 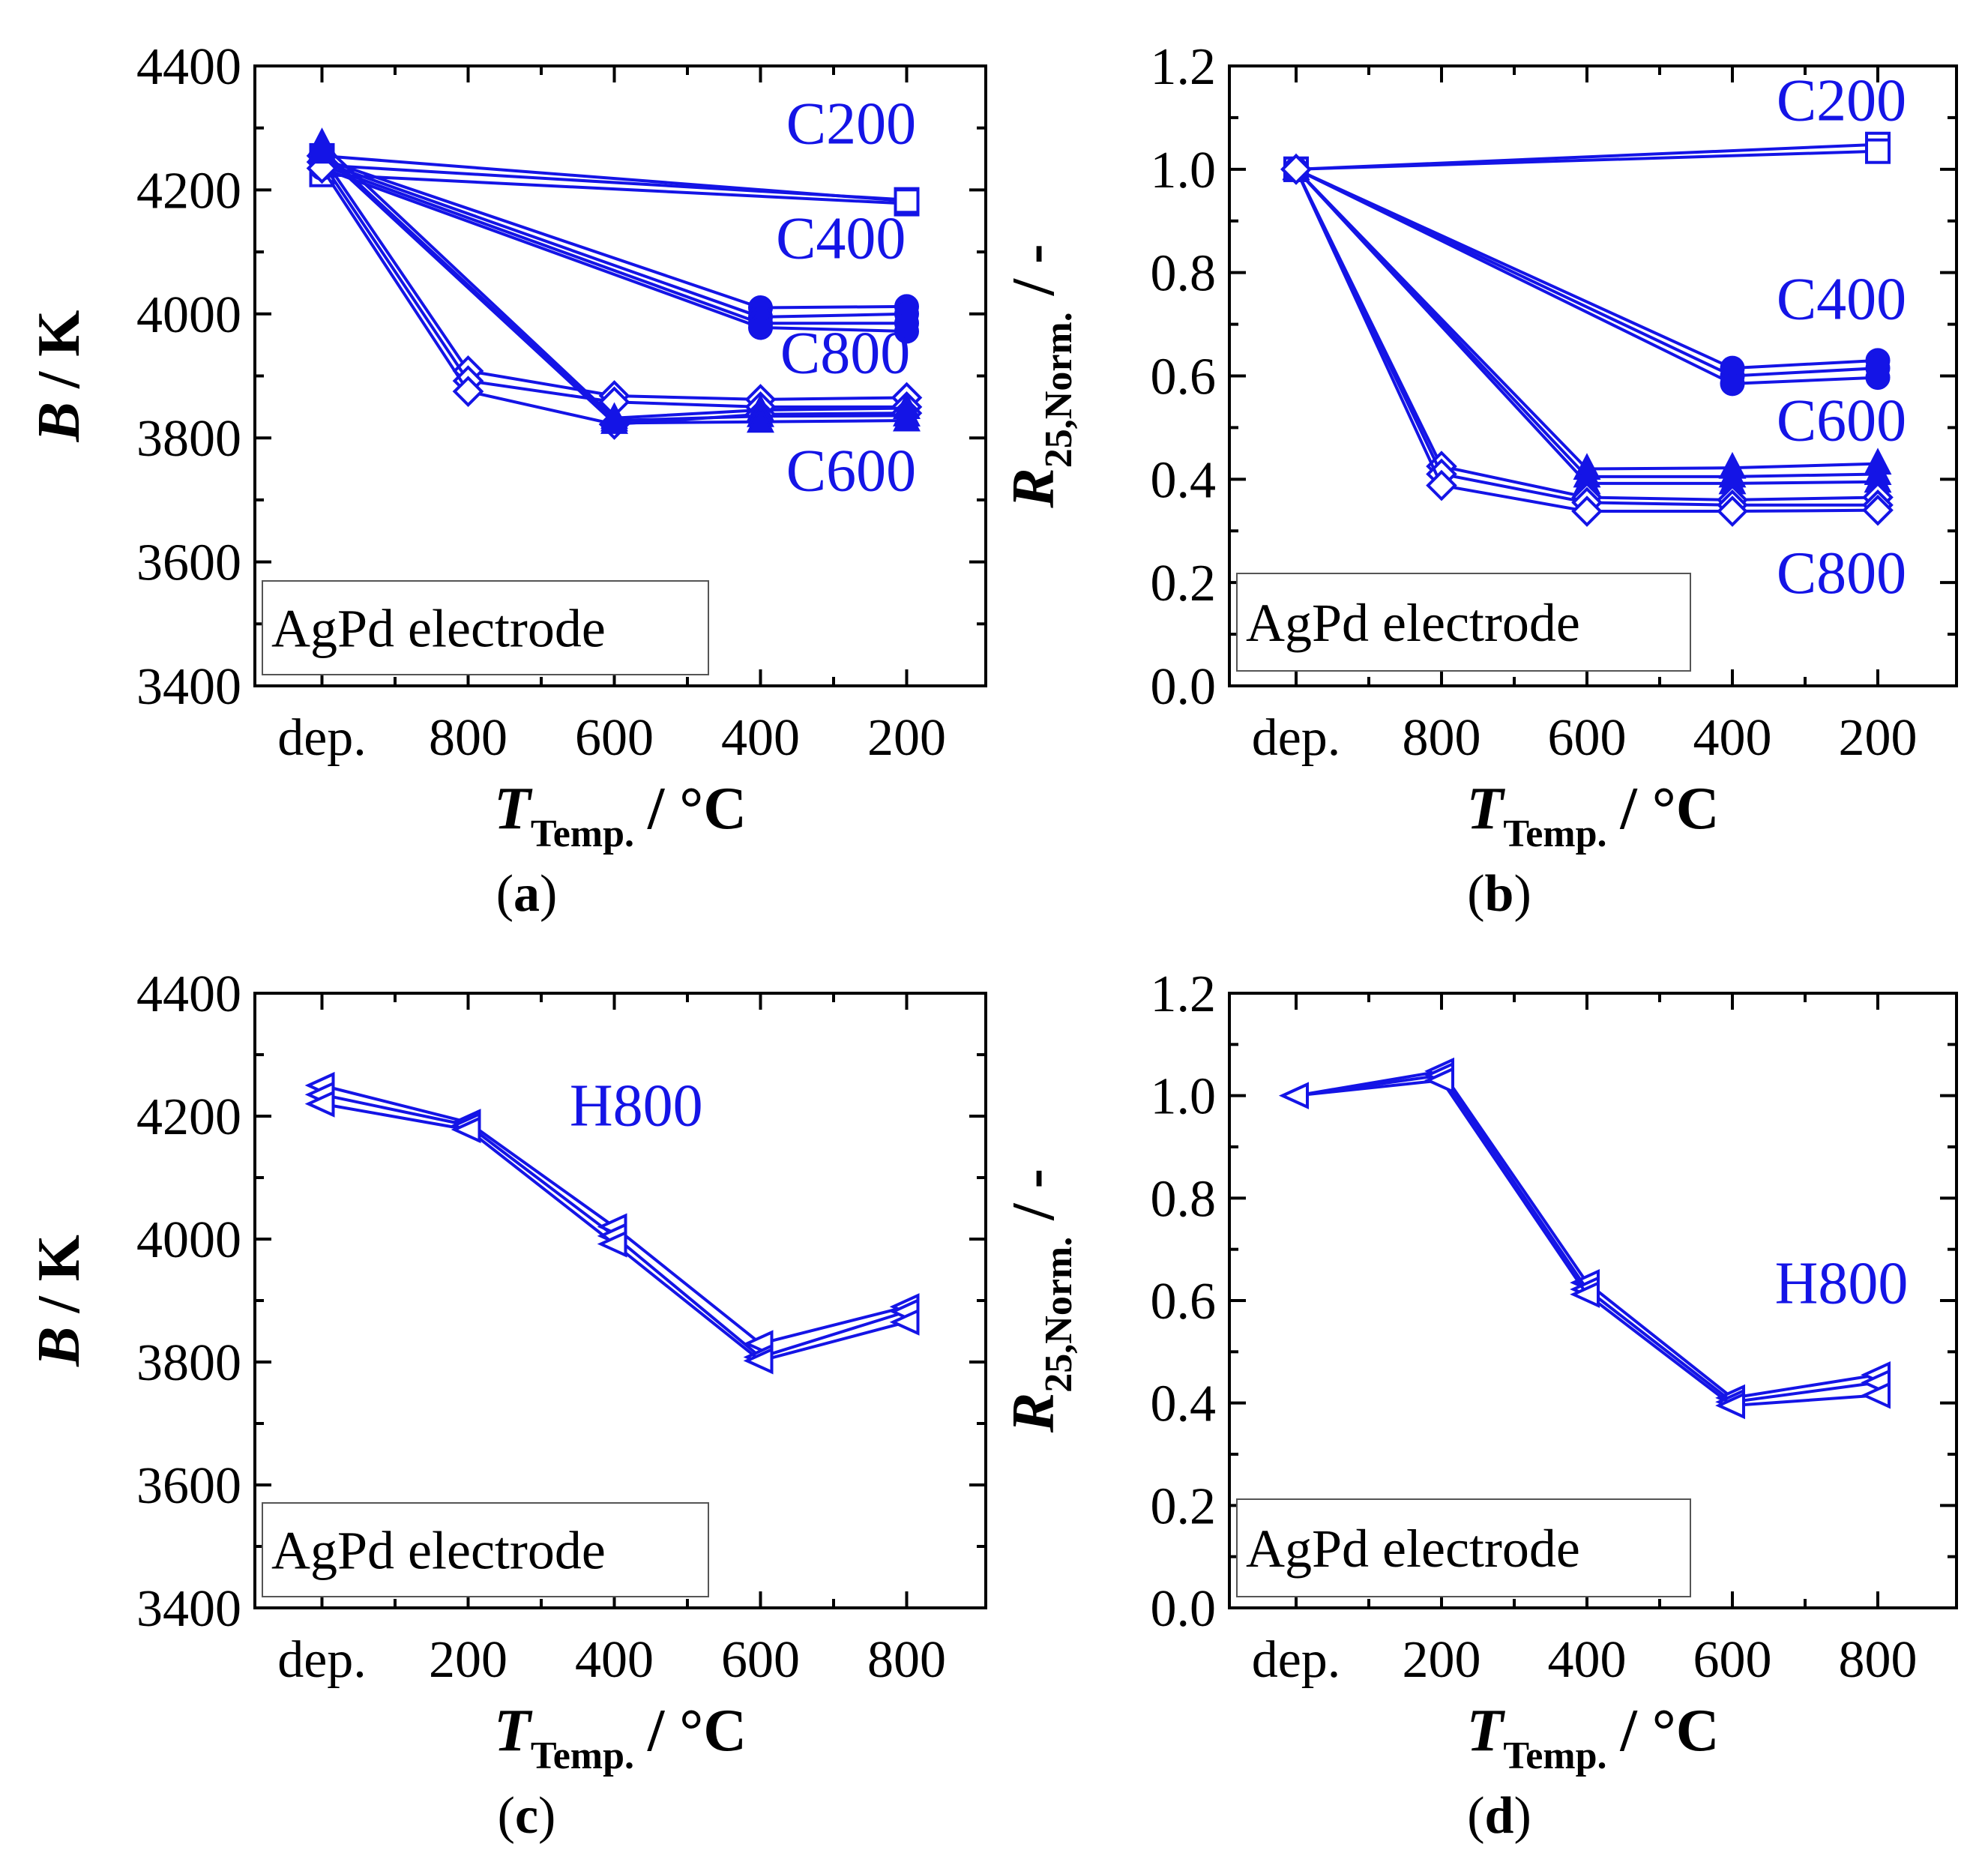 What do you see at coordinates (1184, 1609) in the screenshot?
I see `y-tick-label: 0.0` at bounding box center [1184, 1609].